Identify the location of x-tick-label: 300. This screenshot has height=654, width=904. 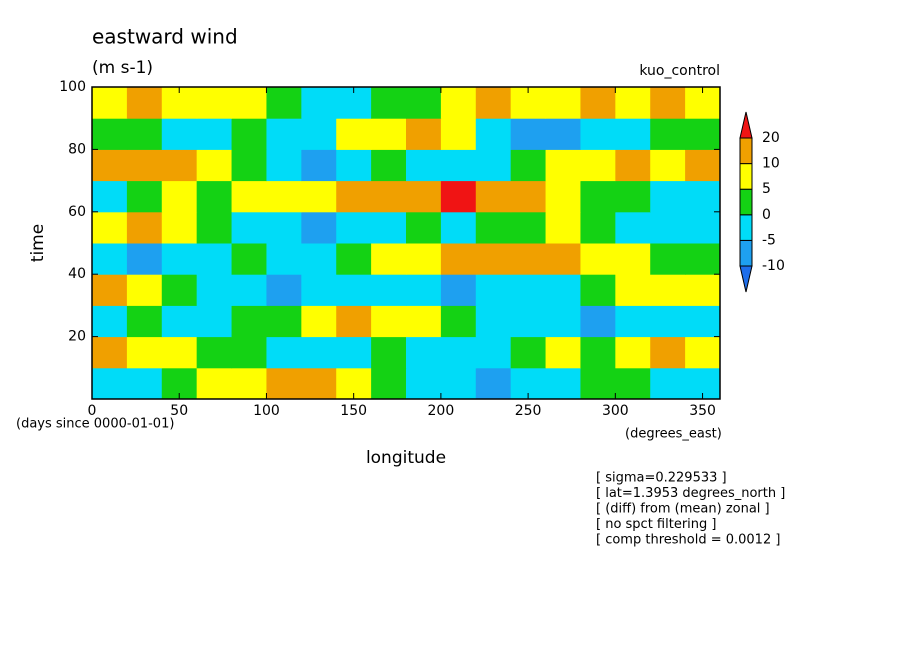
(615, 411).